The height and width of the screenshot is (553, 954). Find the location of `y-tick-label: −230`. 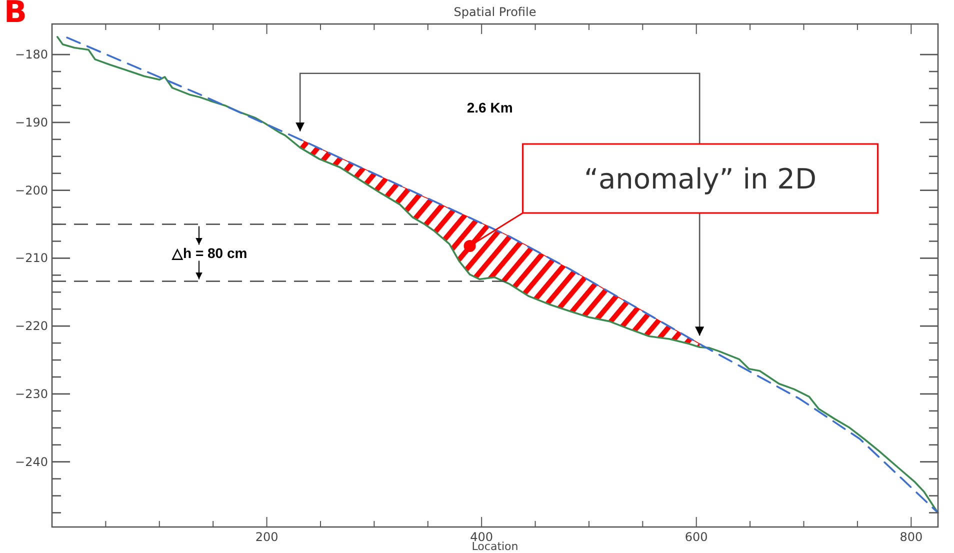

y-tick-label: −230 is located at coordinates (31, 393).